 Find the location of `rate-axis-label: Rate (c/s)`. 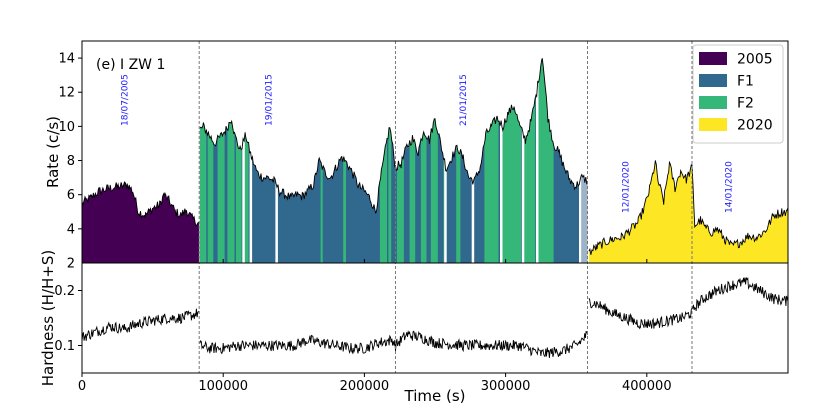

rate-axis-label: Rate (c/s) is located at coordinates (53, 152).